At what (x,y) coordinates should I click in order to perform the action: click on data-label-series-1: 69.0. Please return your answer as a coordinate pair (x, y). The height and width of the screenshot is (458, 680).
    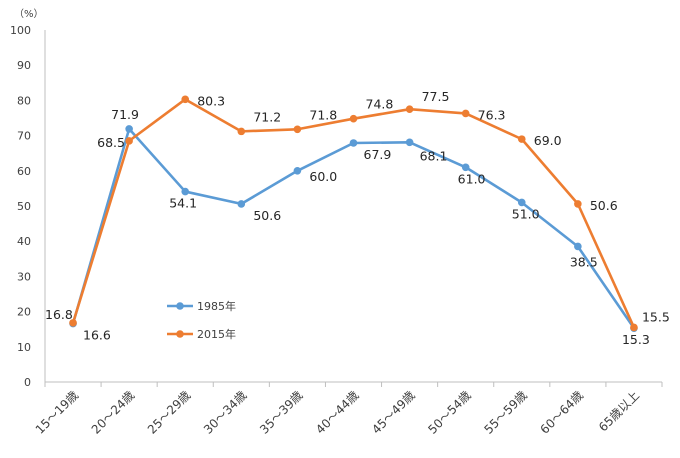
    Looking at the image, I should click on (548, 140).